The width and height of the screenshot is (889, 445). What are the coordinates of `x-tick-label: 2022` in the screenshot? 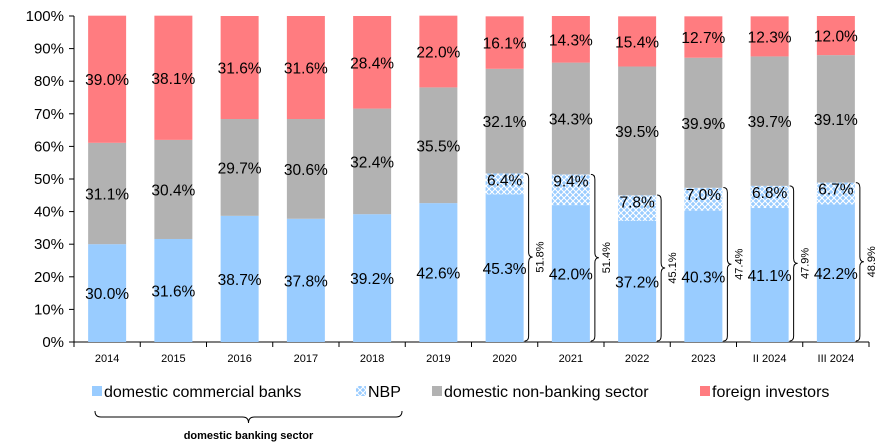 It's located at (637, 359).